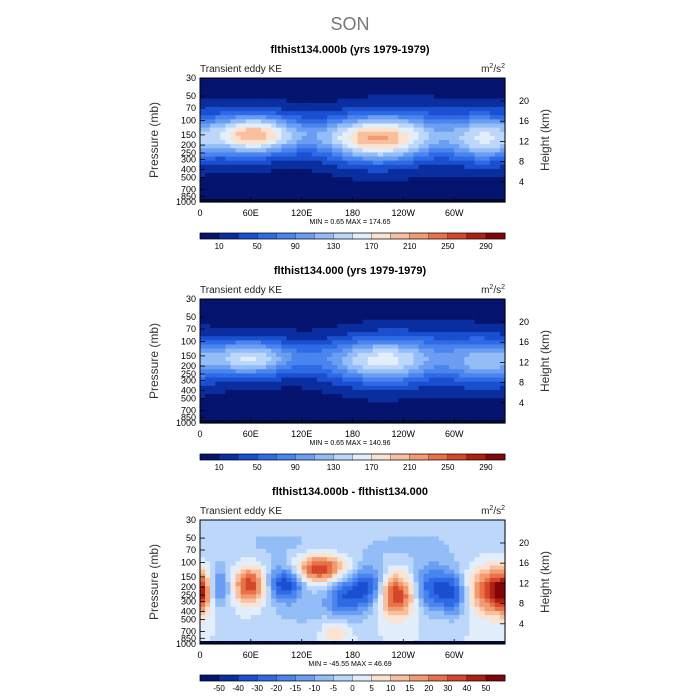  Describe the element at coordinates (191, 317) in the screenshot. I see `y-tick-label: 50` at that location.